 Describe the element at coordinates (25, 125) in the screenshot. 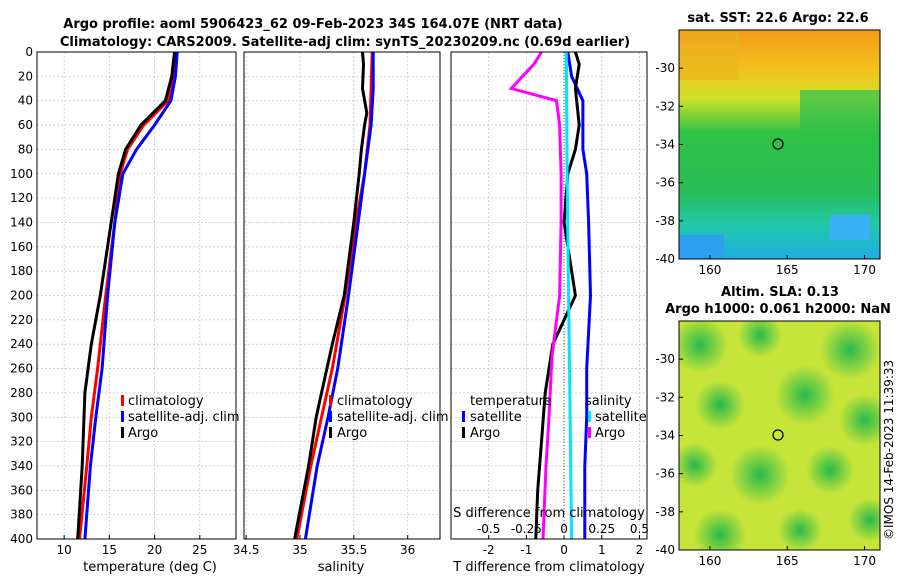

I see `y-tick-label: 60` at that location.